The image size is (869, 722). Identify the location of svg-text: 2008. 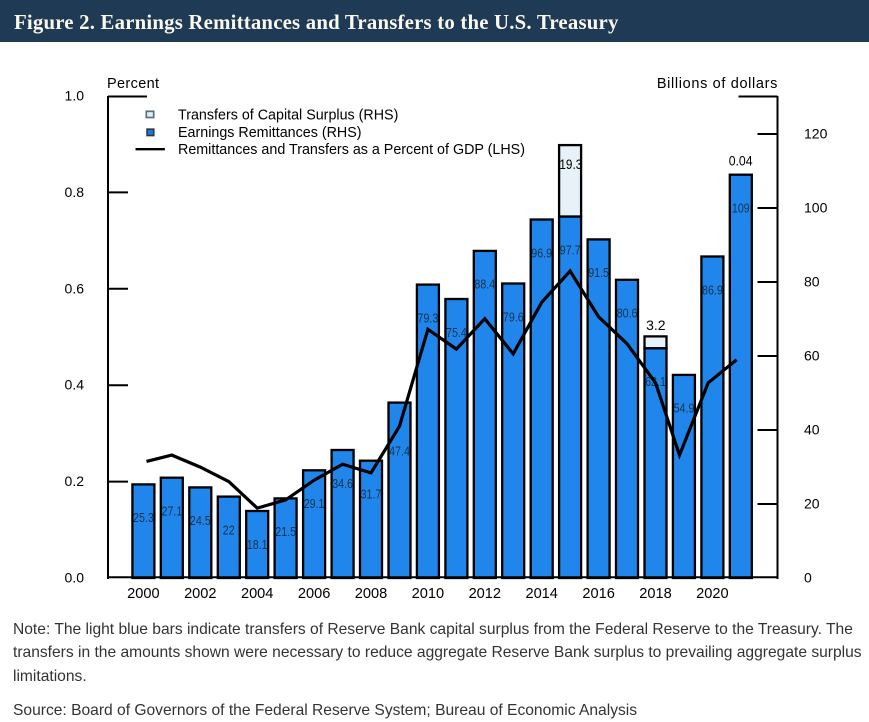
(371, 594).